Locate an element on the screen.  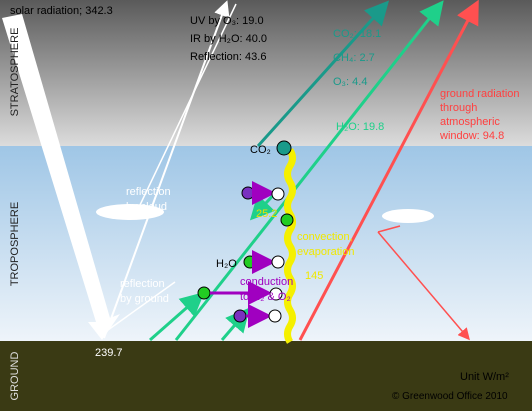
greenhouse-label: CO₂: 18.1 is located at coordinates (357, 34).